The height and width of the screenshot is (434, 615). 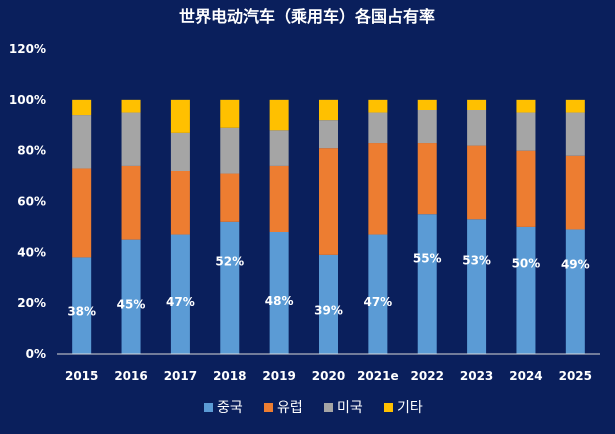 I want to click on y-tick-label: 80%, so click(x=31, y=151).